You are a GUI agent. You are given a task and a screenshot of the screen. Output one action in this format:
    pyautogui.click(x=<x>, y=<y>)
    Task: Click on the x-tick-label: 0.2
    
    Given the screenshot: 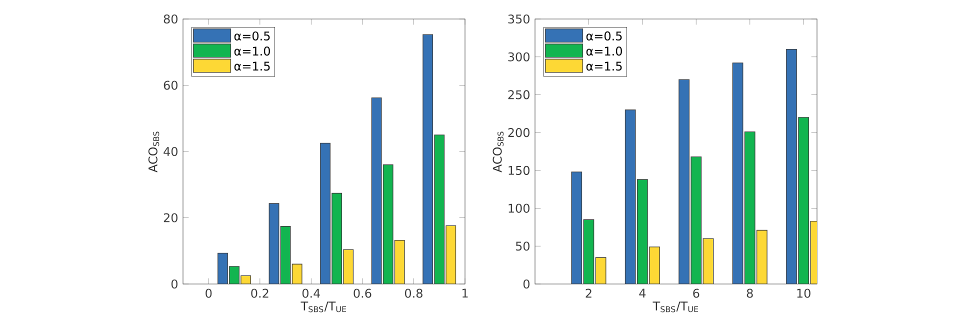 What is the action you would take?
    pyautogui.click(x=259, y=293)
    